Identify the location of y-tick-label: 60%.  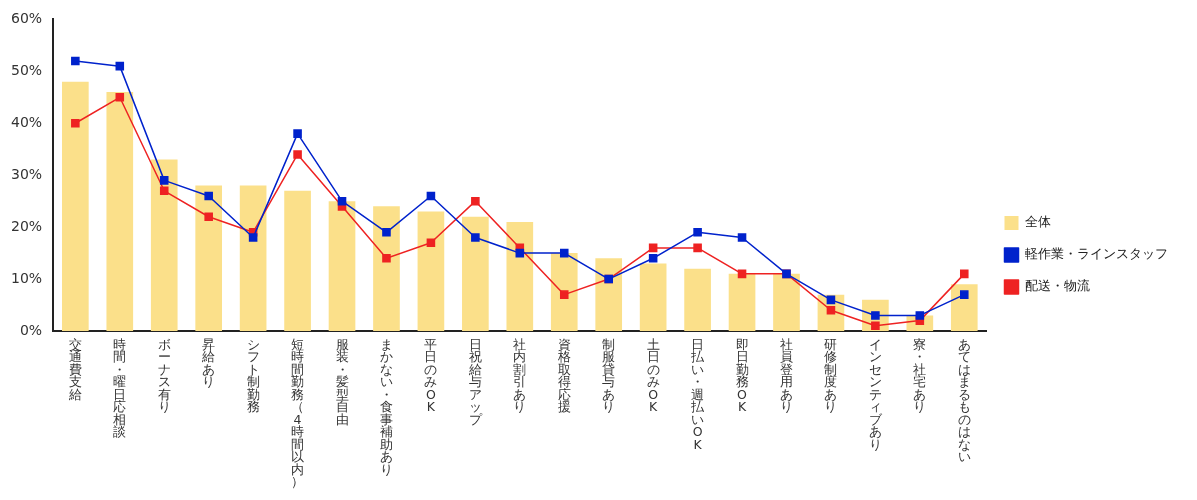
(26, 18).